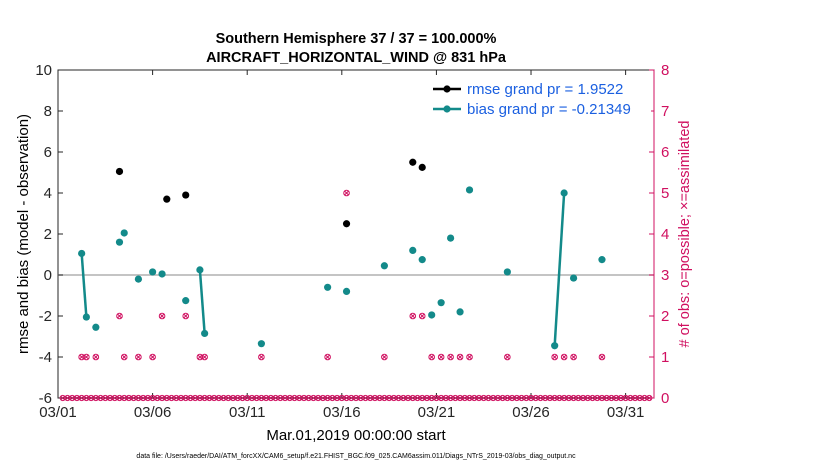 This screenshot has width=830, height=470. What do you see at coordinates (48, 275) in the screenshot?
I see `y-tick-label-3: 0` at bounding box center [48, 275].